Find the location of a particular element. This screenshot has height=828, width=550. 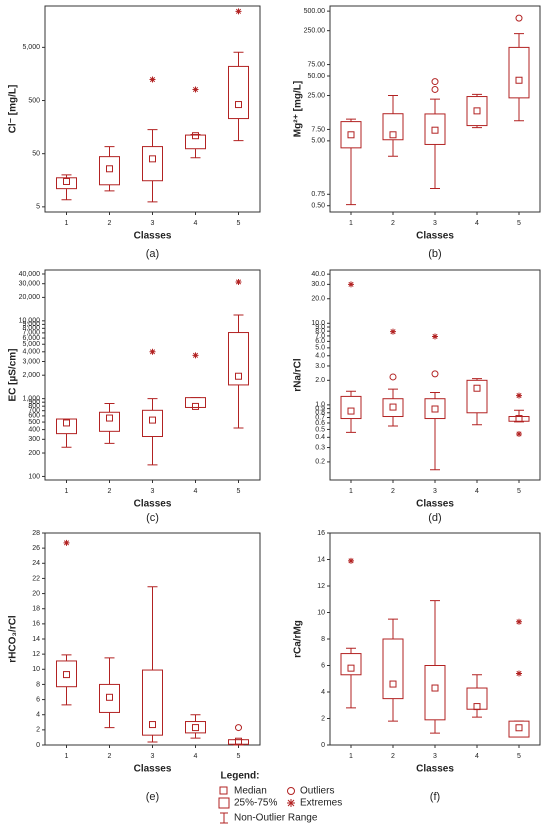

y-tick-label: 100 is located at coordinates (34, 476).